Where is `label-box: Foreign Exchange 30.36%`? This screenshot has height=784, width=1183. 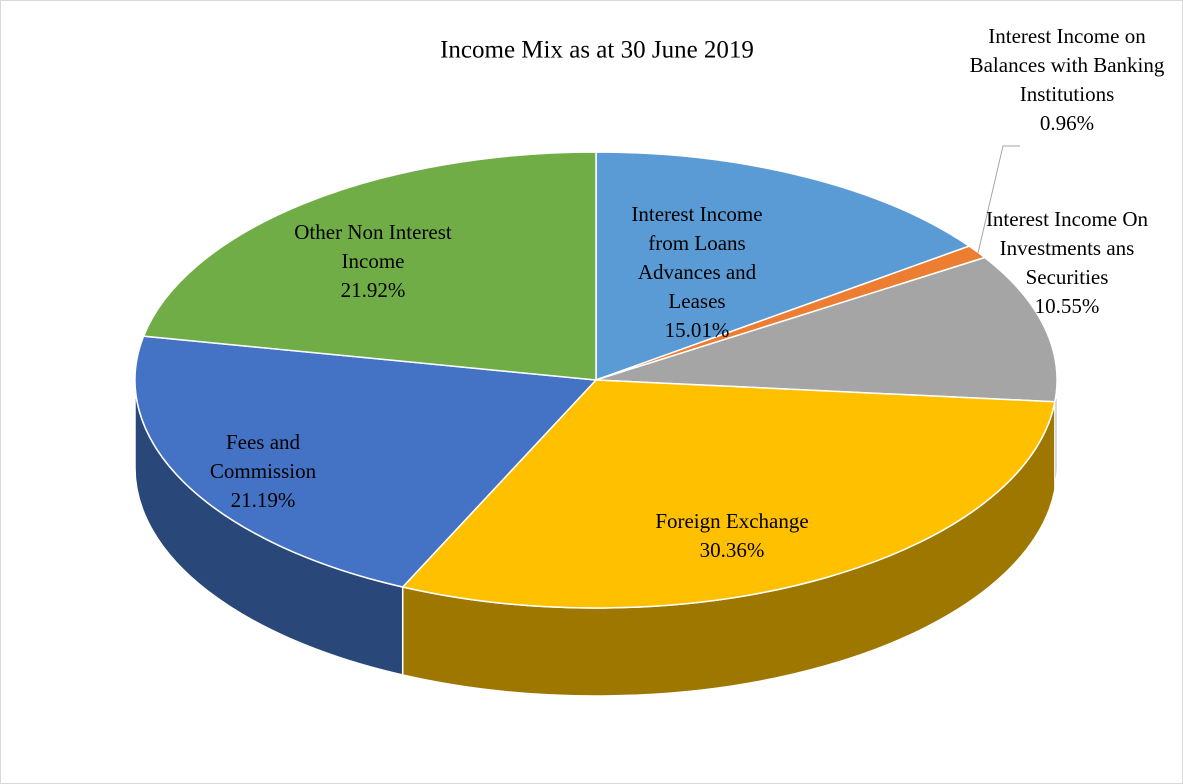
label-box: Foreign Exchange 30.36% is located at coordinates (732, 536).